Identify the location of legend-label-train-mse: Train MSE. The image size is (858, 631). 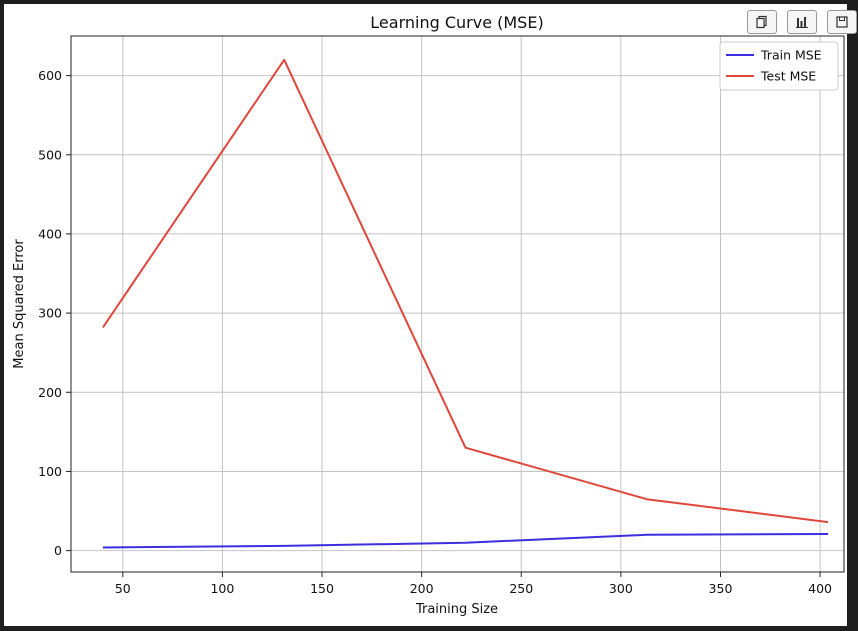
(791, 55).